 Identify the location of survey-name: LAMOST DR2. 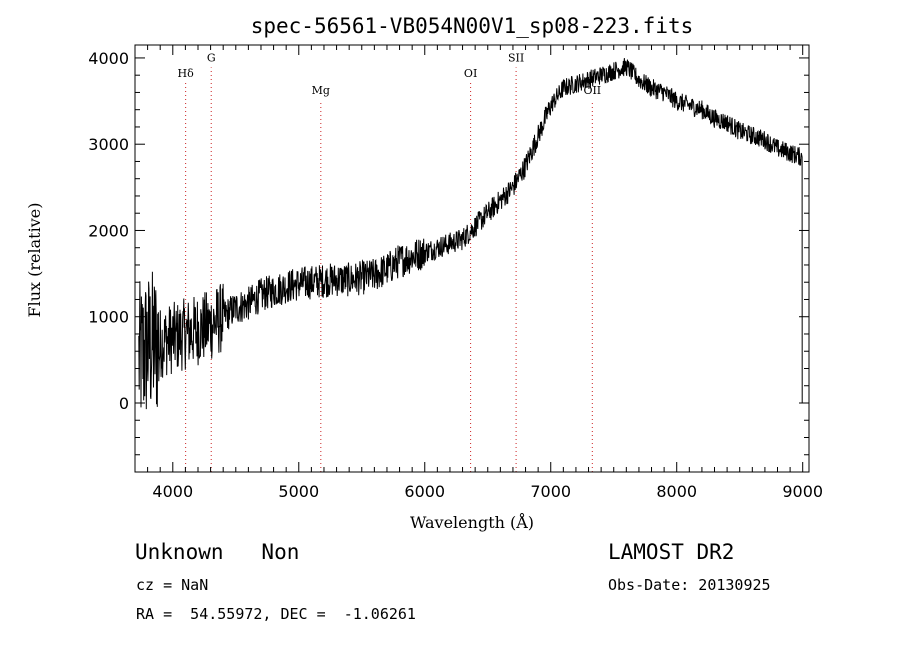
(671, 552).